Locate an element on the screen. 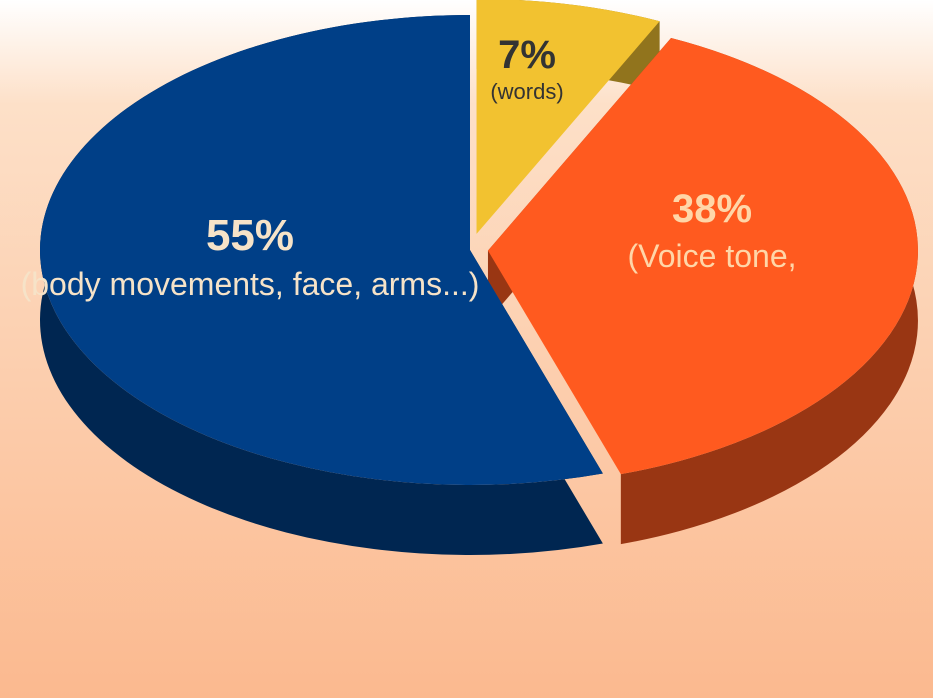 Image resolution: width=933 pixels, height=698 pixels. pie-category-label-0: (body movements, face, arms...) is located at coordinates (250, 284).